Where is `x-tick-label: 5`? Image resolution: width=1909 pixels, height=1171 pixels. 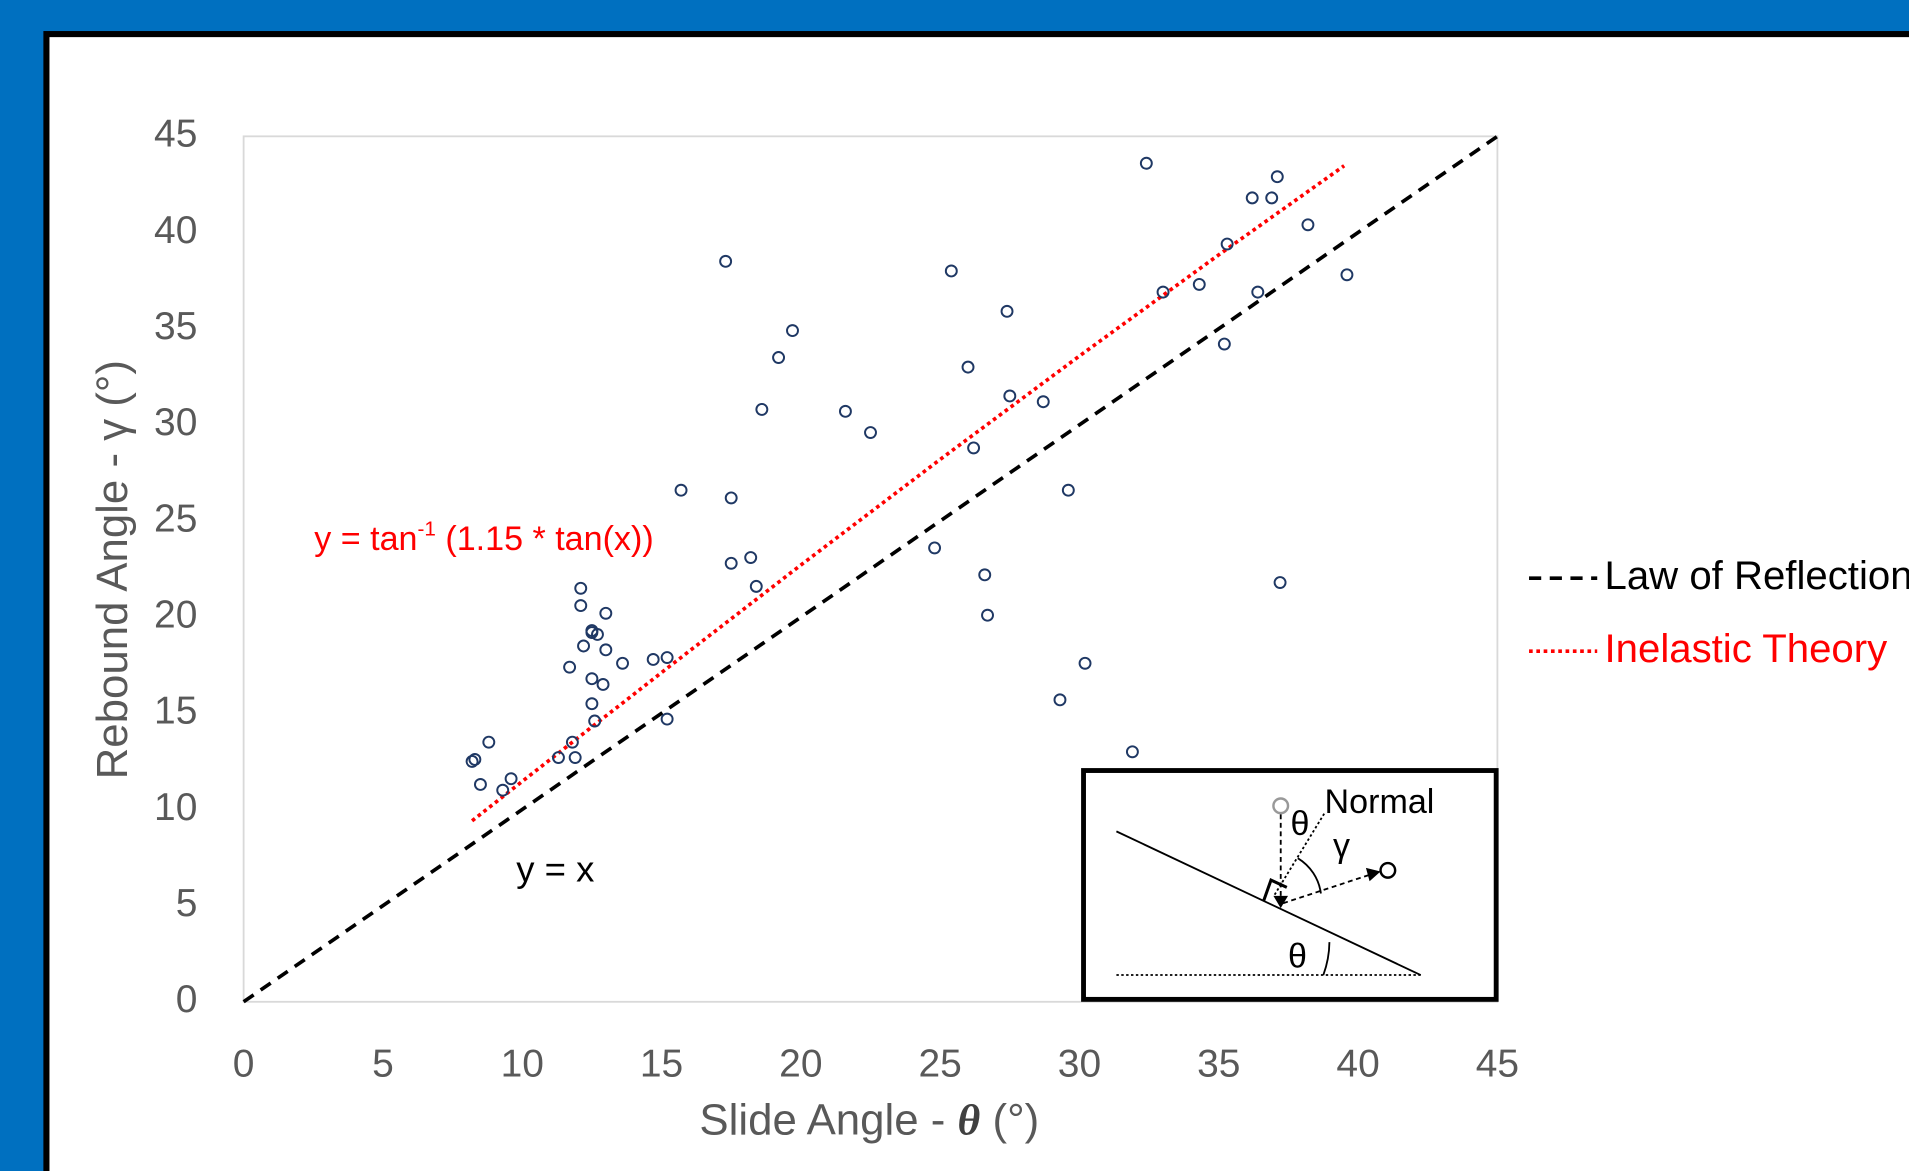 x-tick-label: 5 is located at coordinates (383, 1064).